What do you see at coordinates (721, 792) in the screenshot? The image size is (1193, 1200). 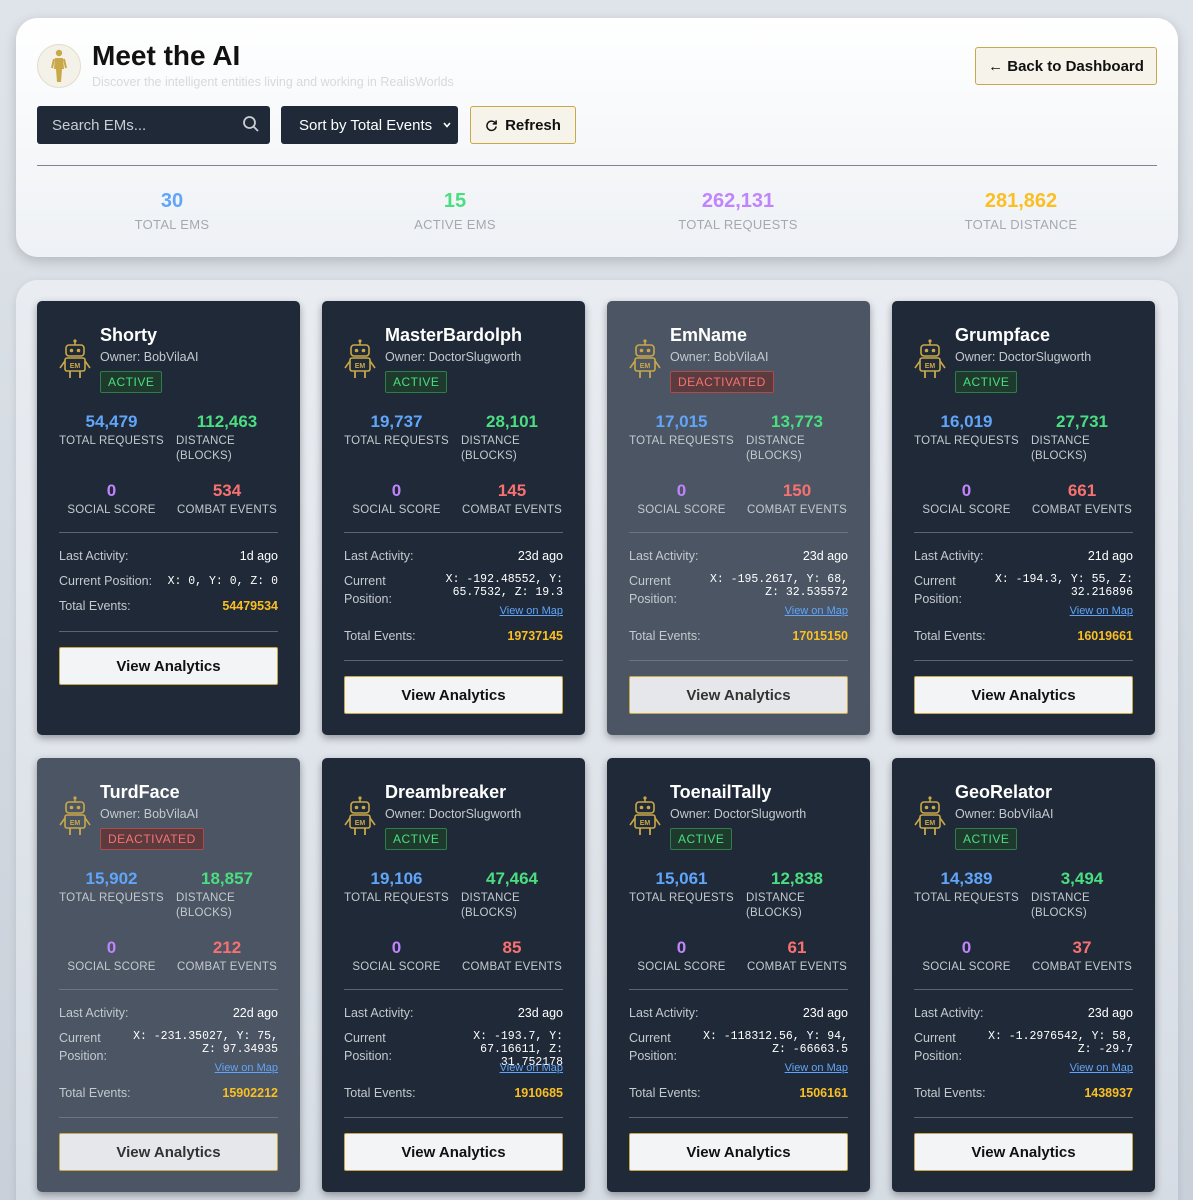 I see `em-name: ToenailTally` at bounding box center [721, 792].